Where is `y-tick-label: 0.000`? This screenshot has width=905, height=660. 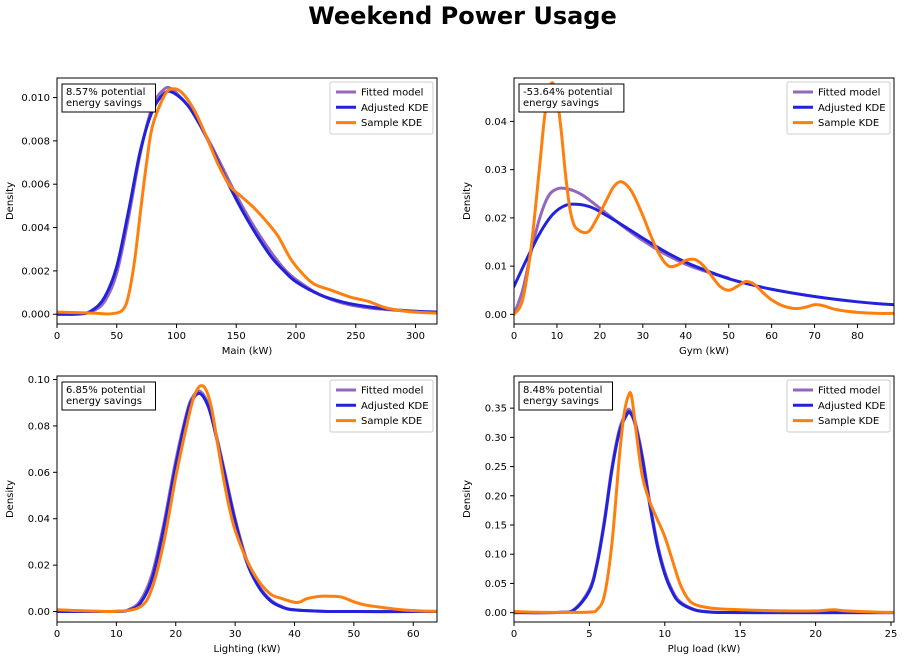 y-tick-label: 0.000 is located at coordinates (35, 315).